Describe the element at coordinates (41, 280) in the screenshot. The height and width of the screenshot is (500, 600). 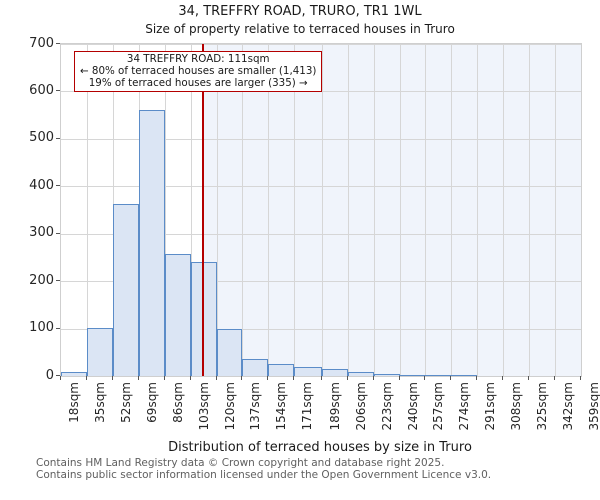
I see `y-tick-label: 200` at that location.